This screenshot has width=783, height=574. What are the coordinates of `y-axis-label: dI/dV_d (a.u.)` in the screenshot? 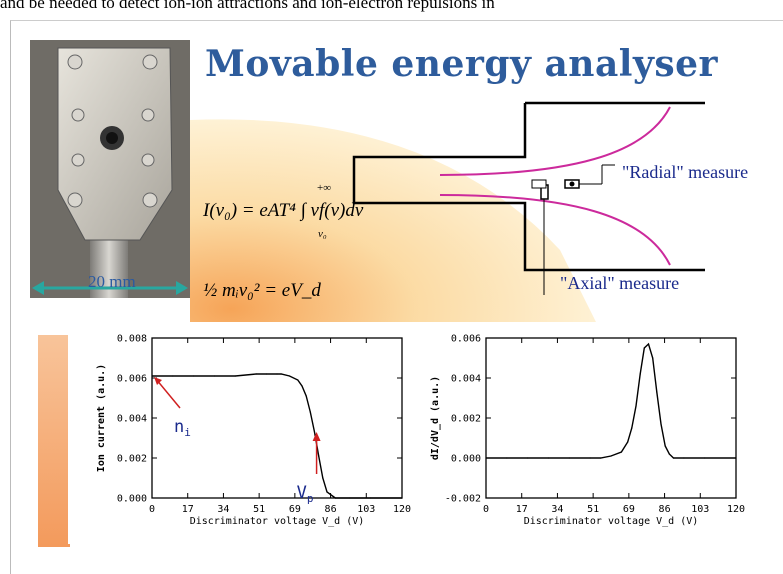 It's located at (435, 418).